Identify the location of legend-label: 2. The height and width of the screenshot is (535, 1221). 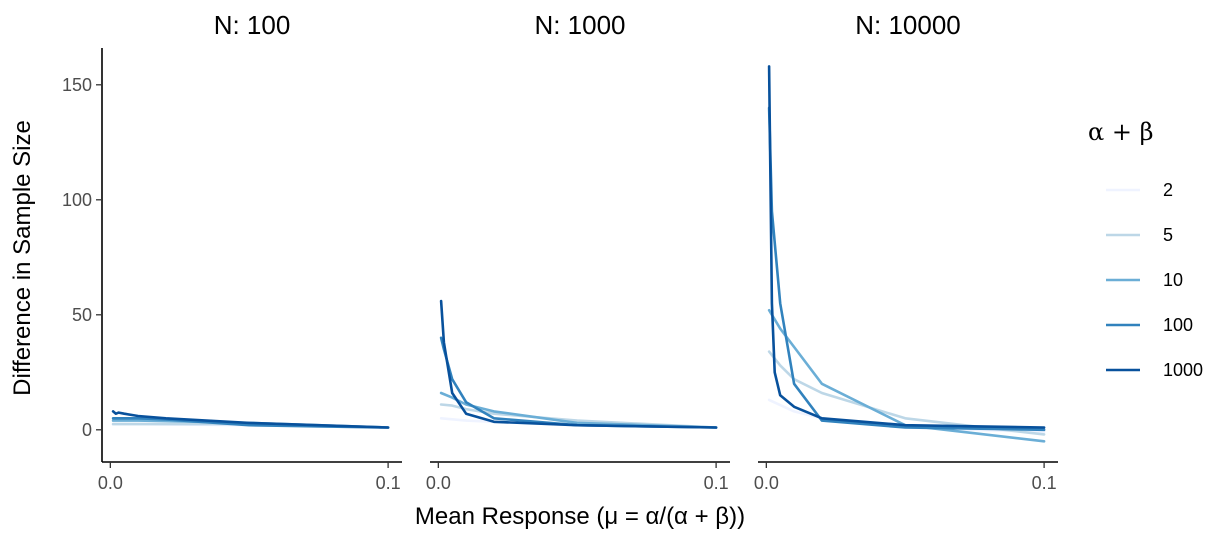
(1168, 190).